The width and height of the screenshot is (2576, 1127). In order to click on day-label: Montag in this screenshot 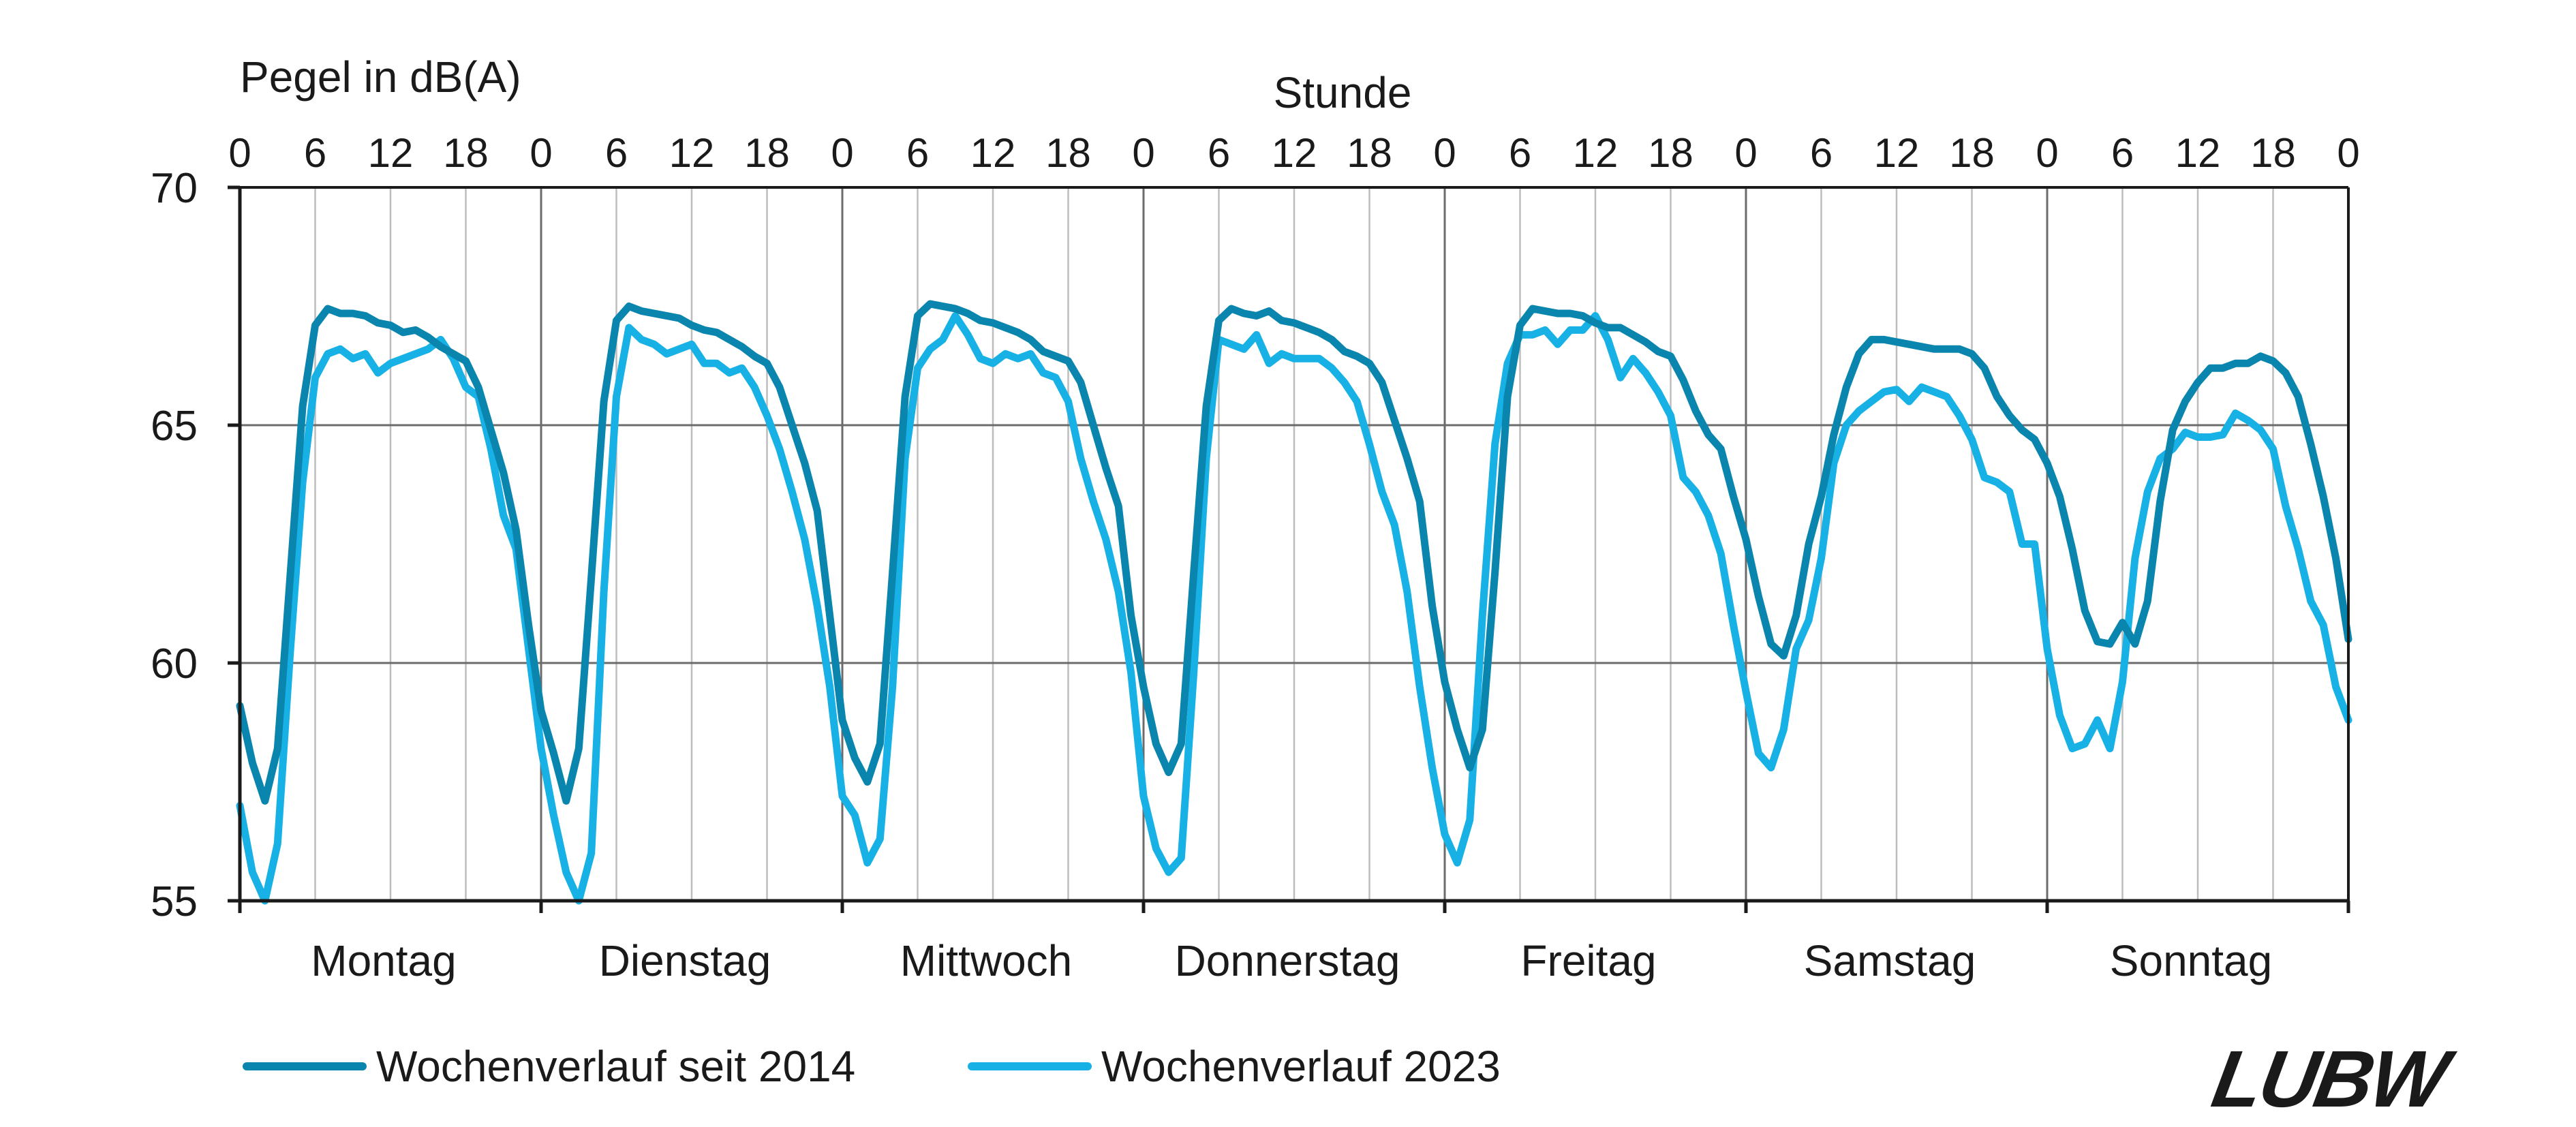, I will do `click(384, 960)`.